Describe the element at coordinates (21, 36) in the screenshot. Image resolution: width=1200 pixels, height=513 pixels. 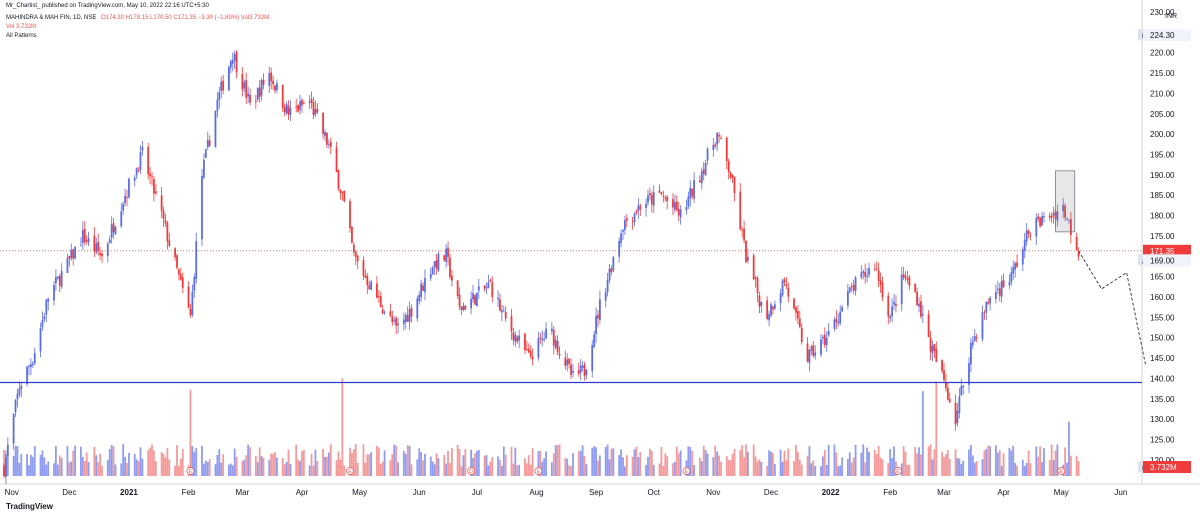
I see `indicator-all-patterns: All Patterns` at that location.